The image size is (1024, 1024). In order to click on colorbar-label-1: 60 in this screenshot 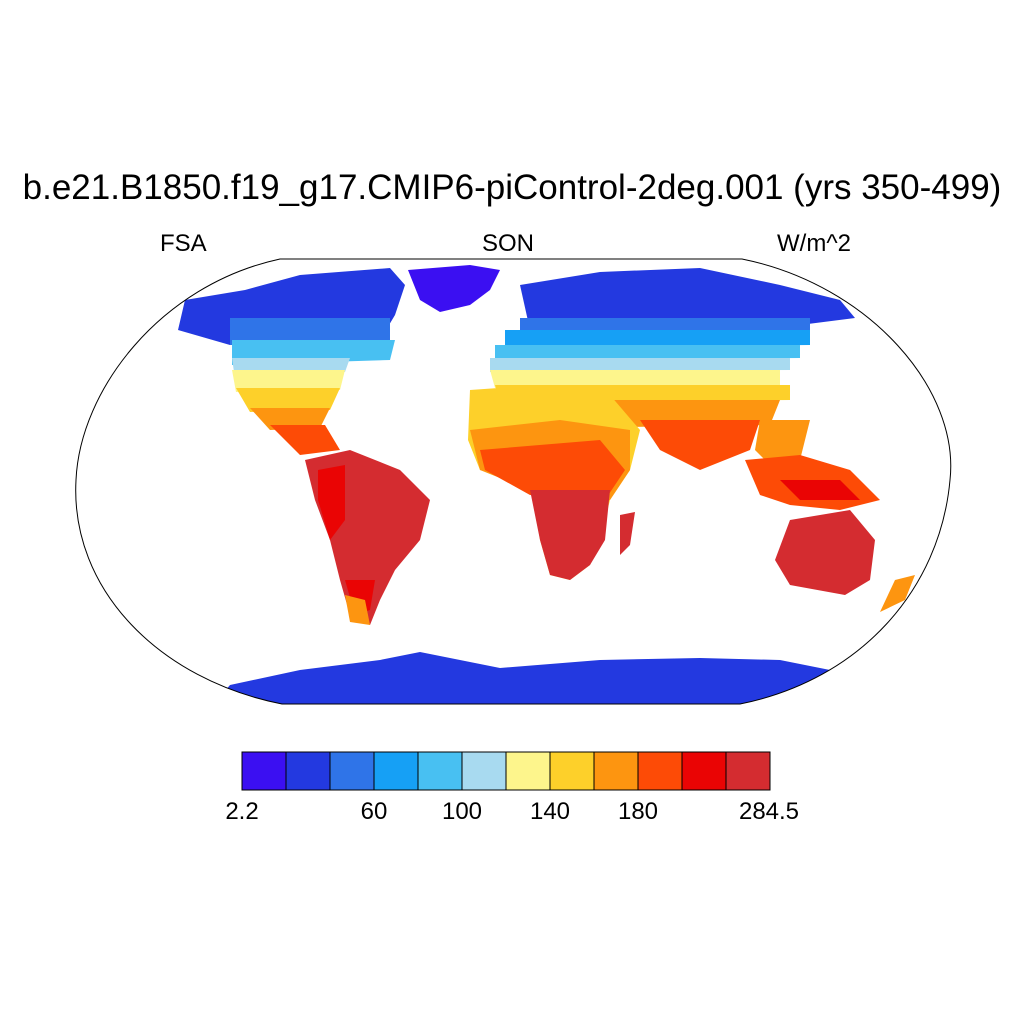, I will do `click(374, 811)`.